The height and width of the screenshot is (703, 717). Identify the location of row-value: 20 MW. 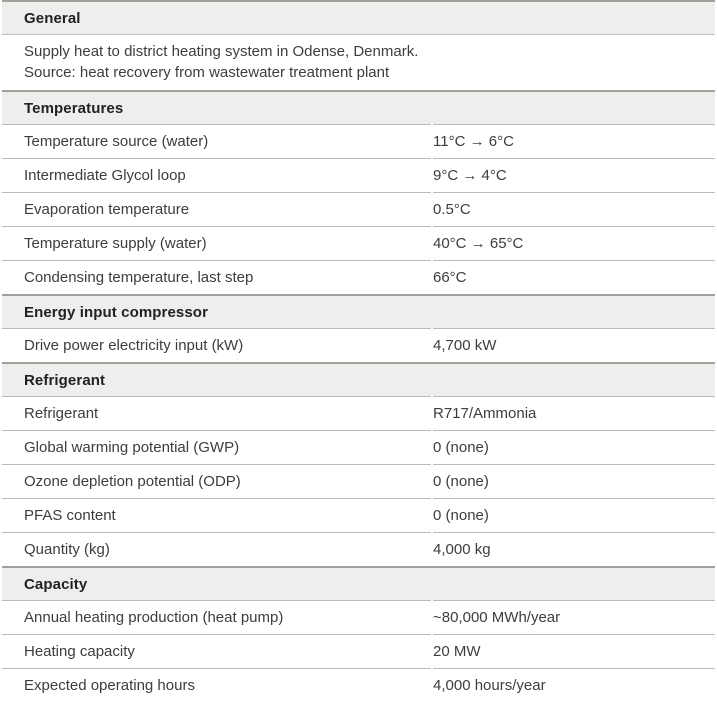
(574, 651).